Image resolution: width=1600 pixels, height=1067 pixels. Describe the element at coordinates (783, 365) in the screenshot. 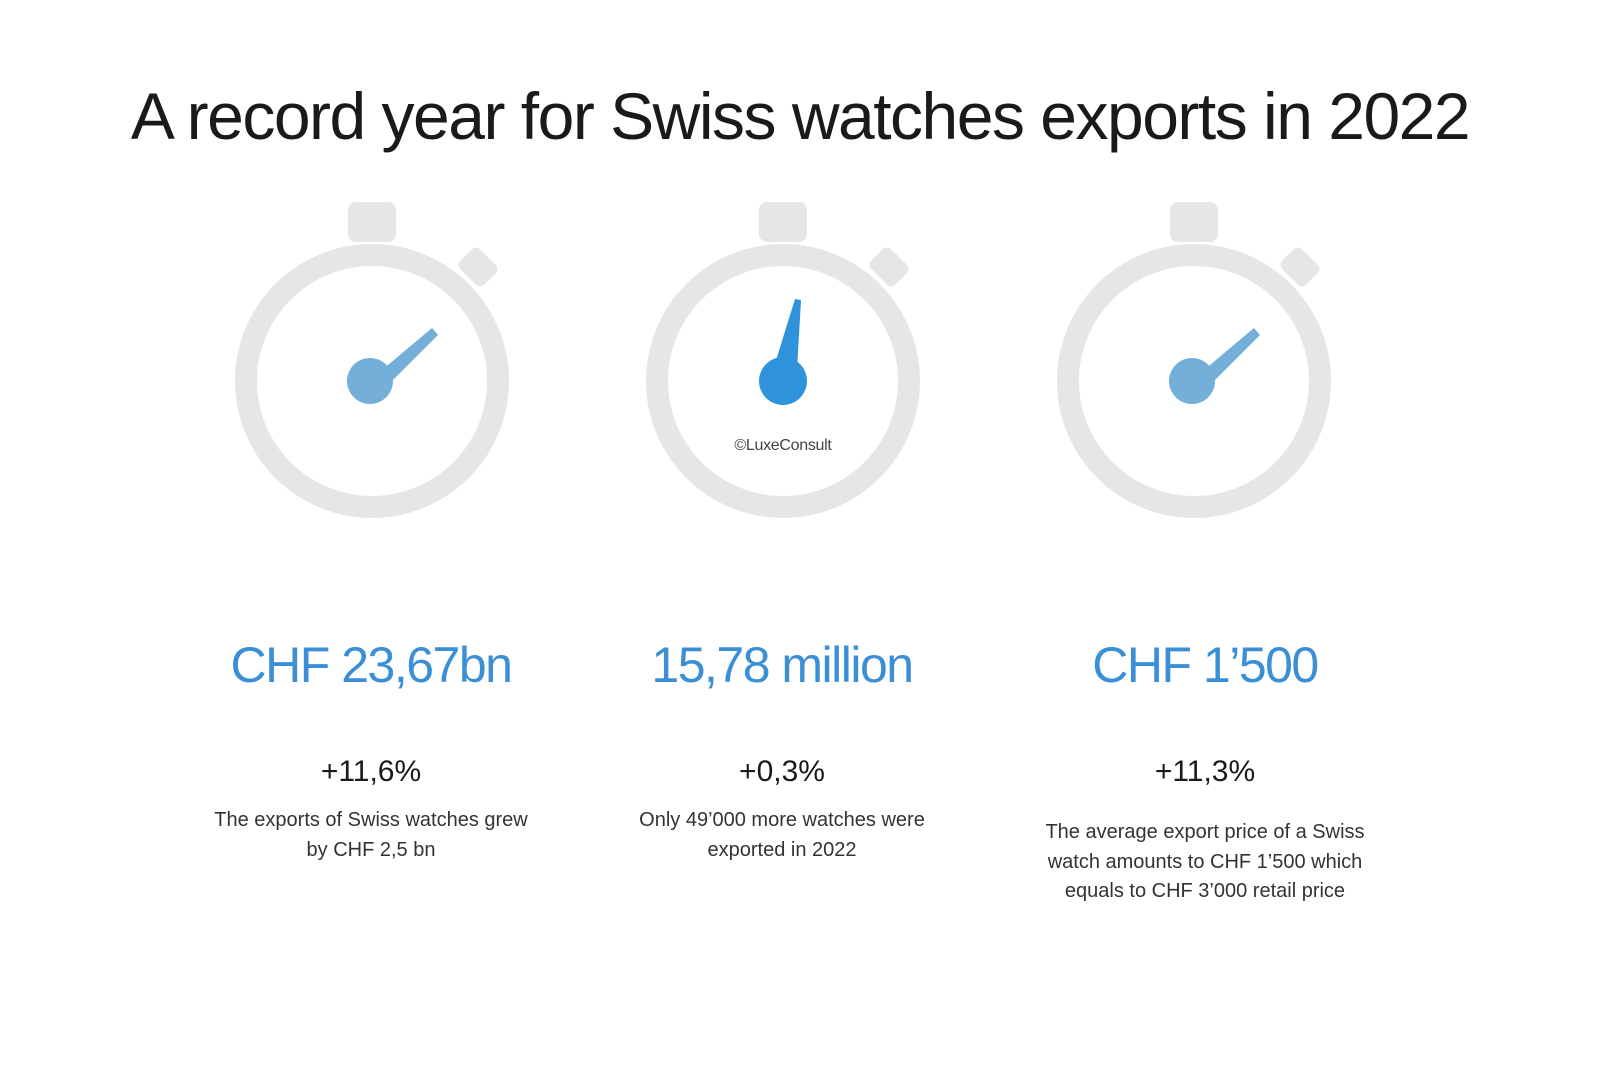

I see `stopwatch-icon: ©LuxeConsult` at that location.